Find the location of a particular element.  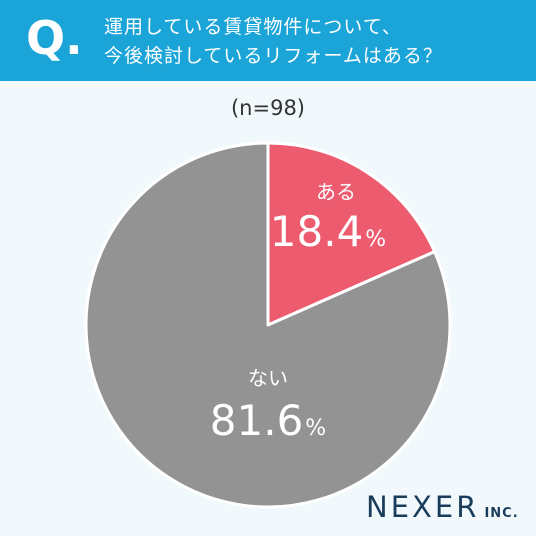

slice-label-yes: ある is located at coordinates (336, 192).